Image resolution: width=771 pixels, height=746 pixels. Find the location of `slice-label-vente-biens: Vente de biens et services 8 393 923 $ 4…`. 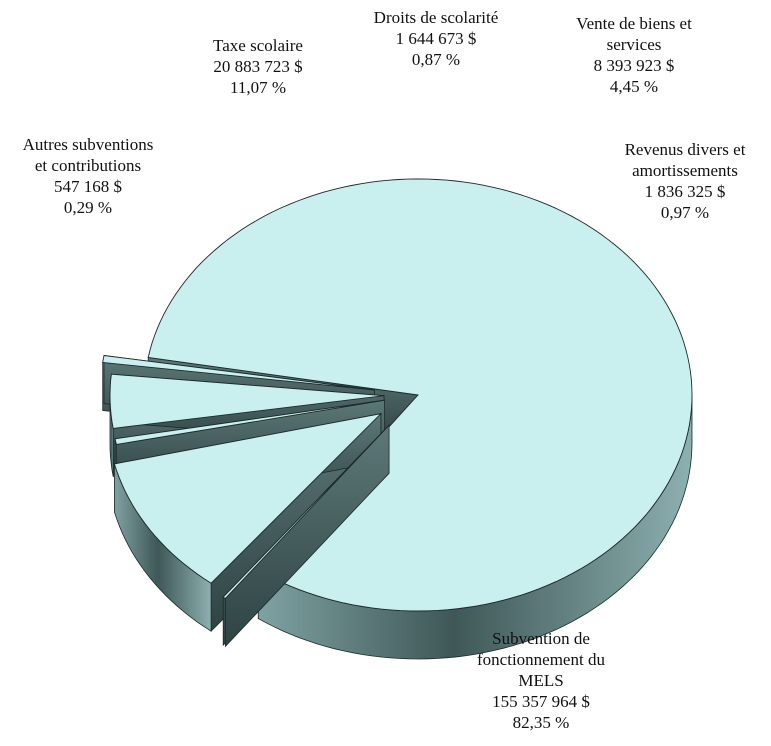

slice-label-vente-biens: Vente de biens et services 8 393 923 $ 4… is located at coordinates (634, 55).